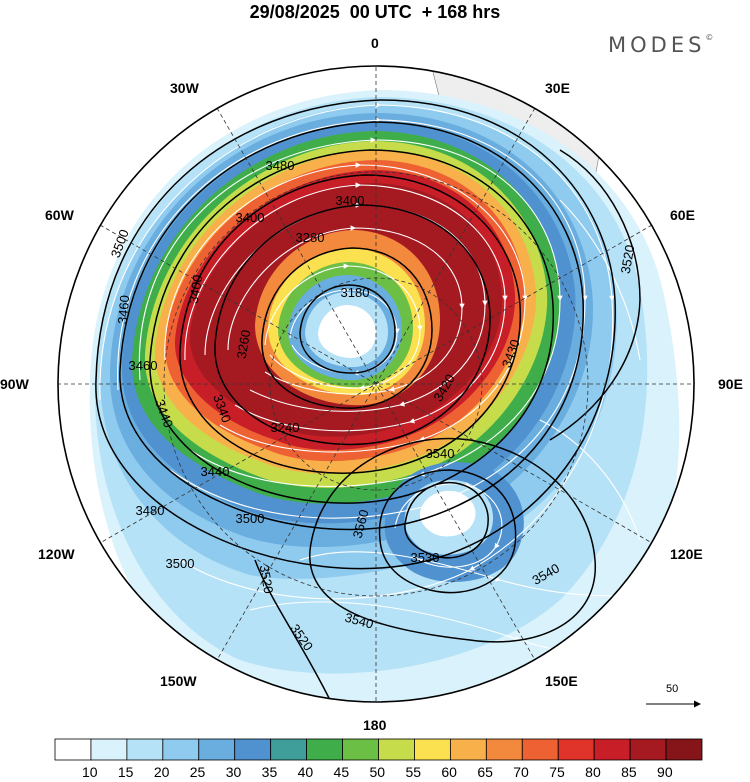  I want to click on colorbar-label: 65, so click(485, 772).